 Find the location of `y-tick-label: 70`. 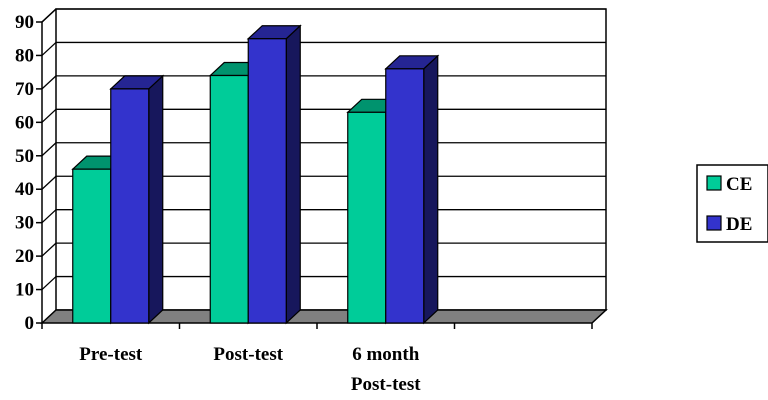

y-tick-label: 70 is located at coordinates (24, 89).